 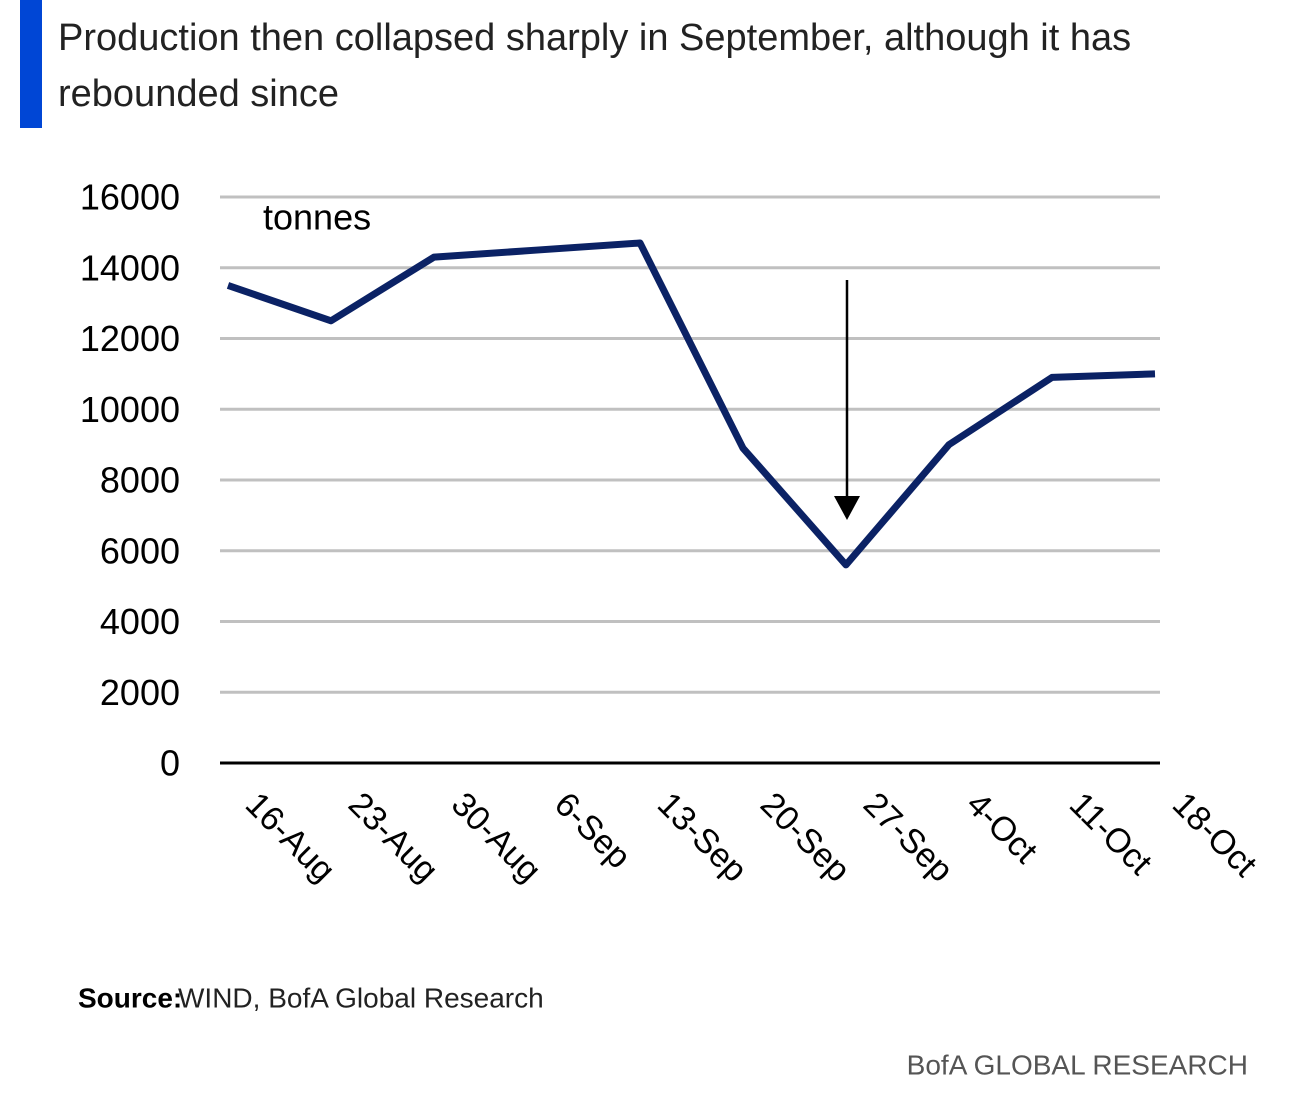 I want to click on x-tick-label: 20-Sep, so click(x=805, y=837).